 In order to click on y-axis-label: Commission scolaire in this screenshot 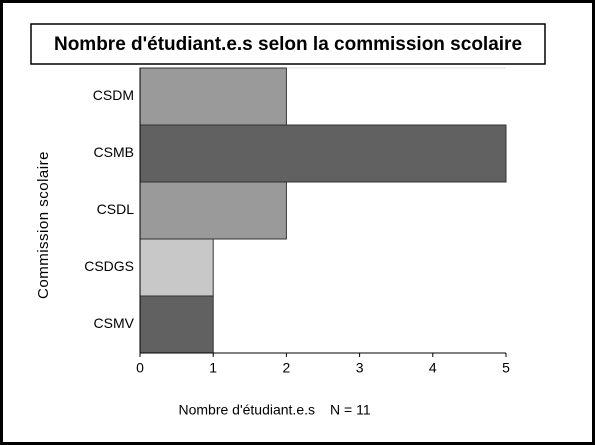, I will do `click(43, 225)`.